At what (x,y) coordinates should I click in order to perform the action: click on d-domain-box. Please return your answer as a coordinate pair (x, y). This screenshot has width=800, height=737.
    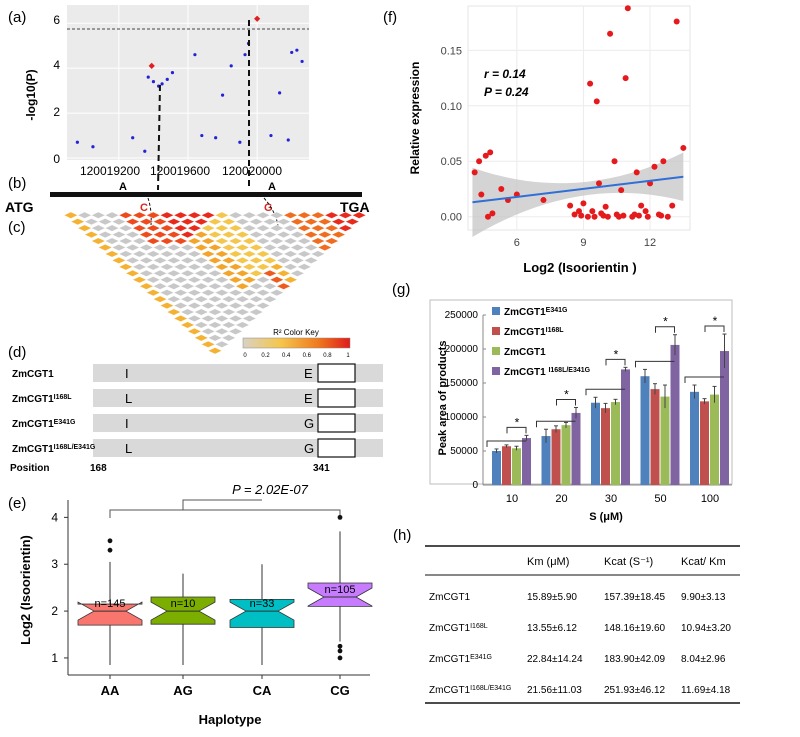
    Looking at the image, I should click on (336, 373).